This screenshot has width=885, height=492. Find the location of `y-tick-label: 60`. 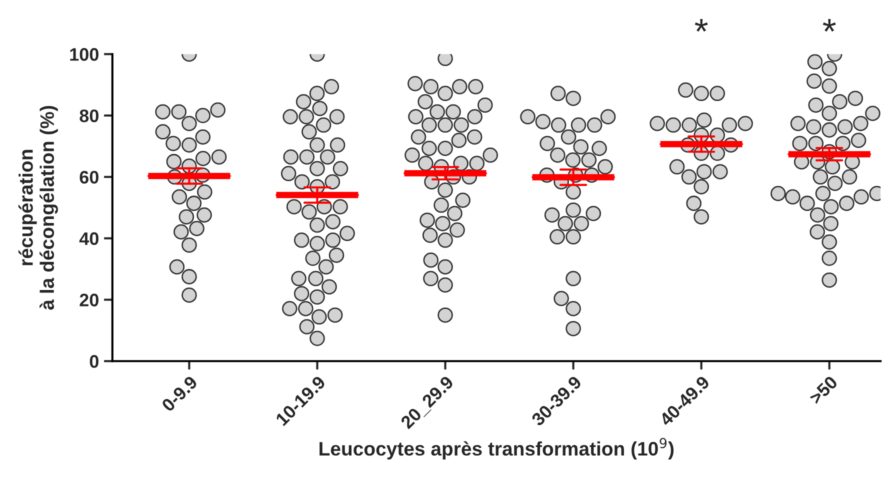

y-tick-label: 60 is located at coordinates (89, 177).